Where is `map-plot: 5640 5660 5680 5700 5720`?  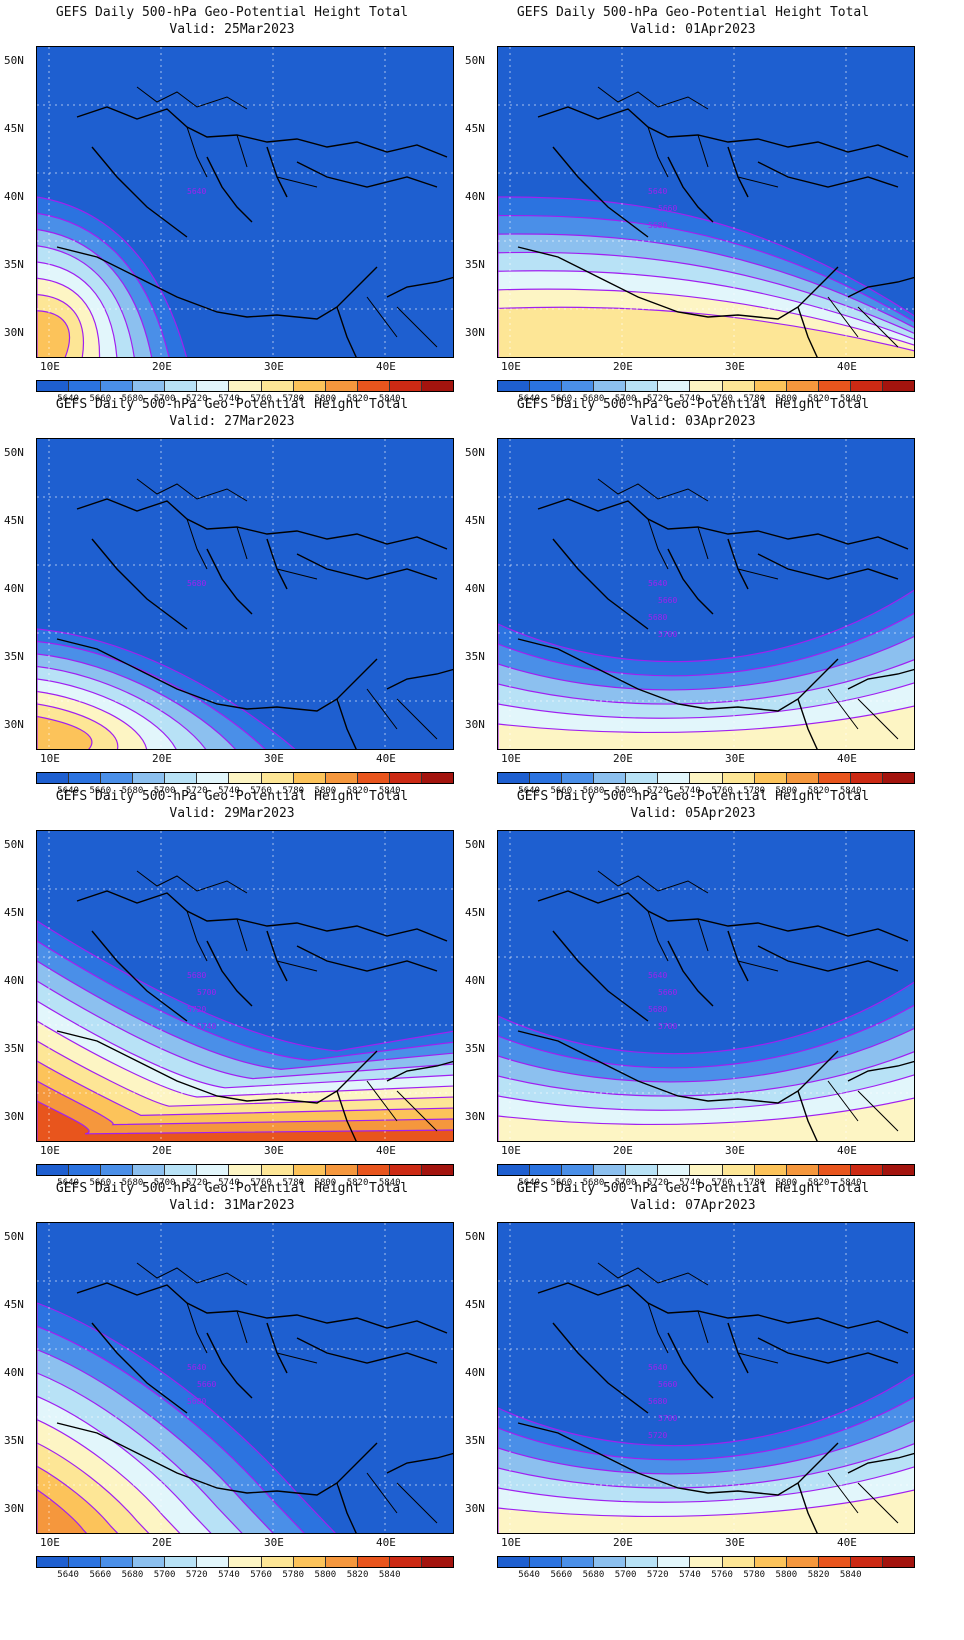 map-plot: 5640 5660 5680 5700 5720 is located at coordinates (706, 1378).